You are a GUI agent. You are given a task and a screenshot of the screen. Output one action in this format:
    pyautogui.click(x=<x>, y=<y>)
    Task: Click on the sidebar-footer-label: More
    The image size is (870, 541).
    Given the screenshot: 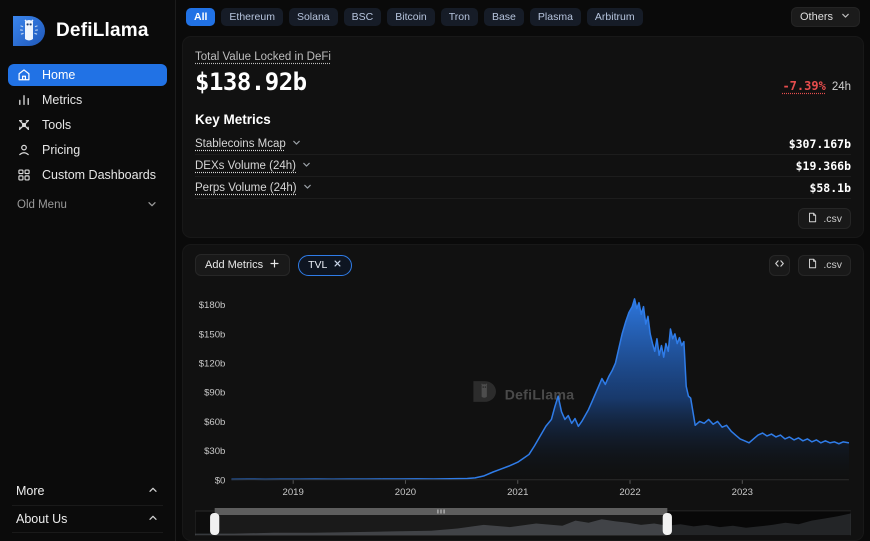 What is the action you would take?
    pyautogui.click(x=30, y=491)
    